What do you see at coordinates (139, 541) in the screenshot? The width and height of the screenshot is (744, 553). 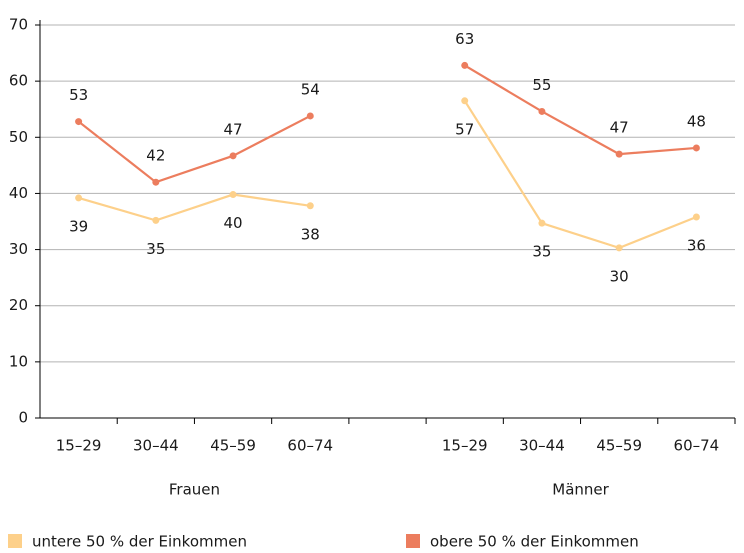 I see `legend-label: untere 50 % der Einkommen` at bounding box center [139, 541].